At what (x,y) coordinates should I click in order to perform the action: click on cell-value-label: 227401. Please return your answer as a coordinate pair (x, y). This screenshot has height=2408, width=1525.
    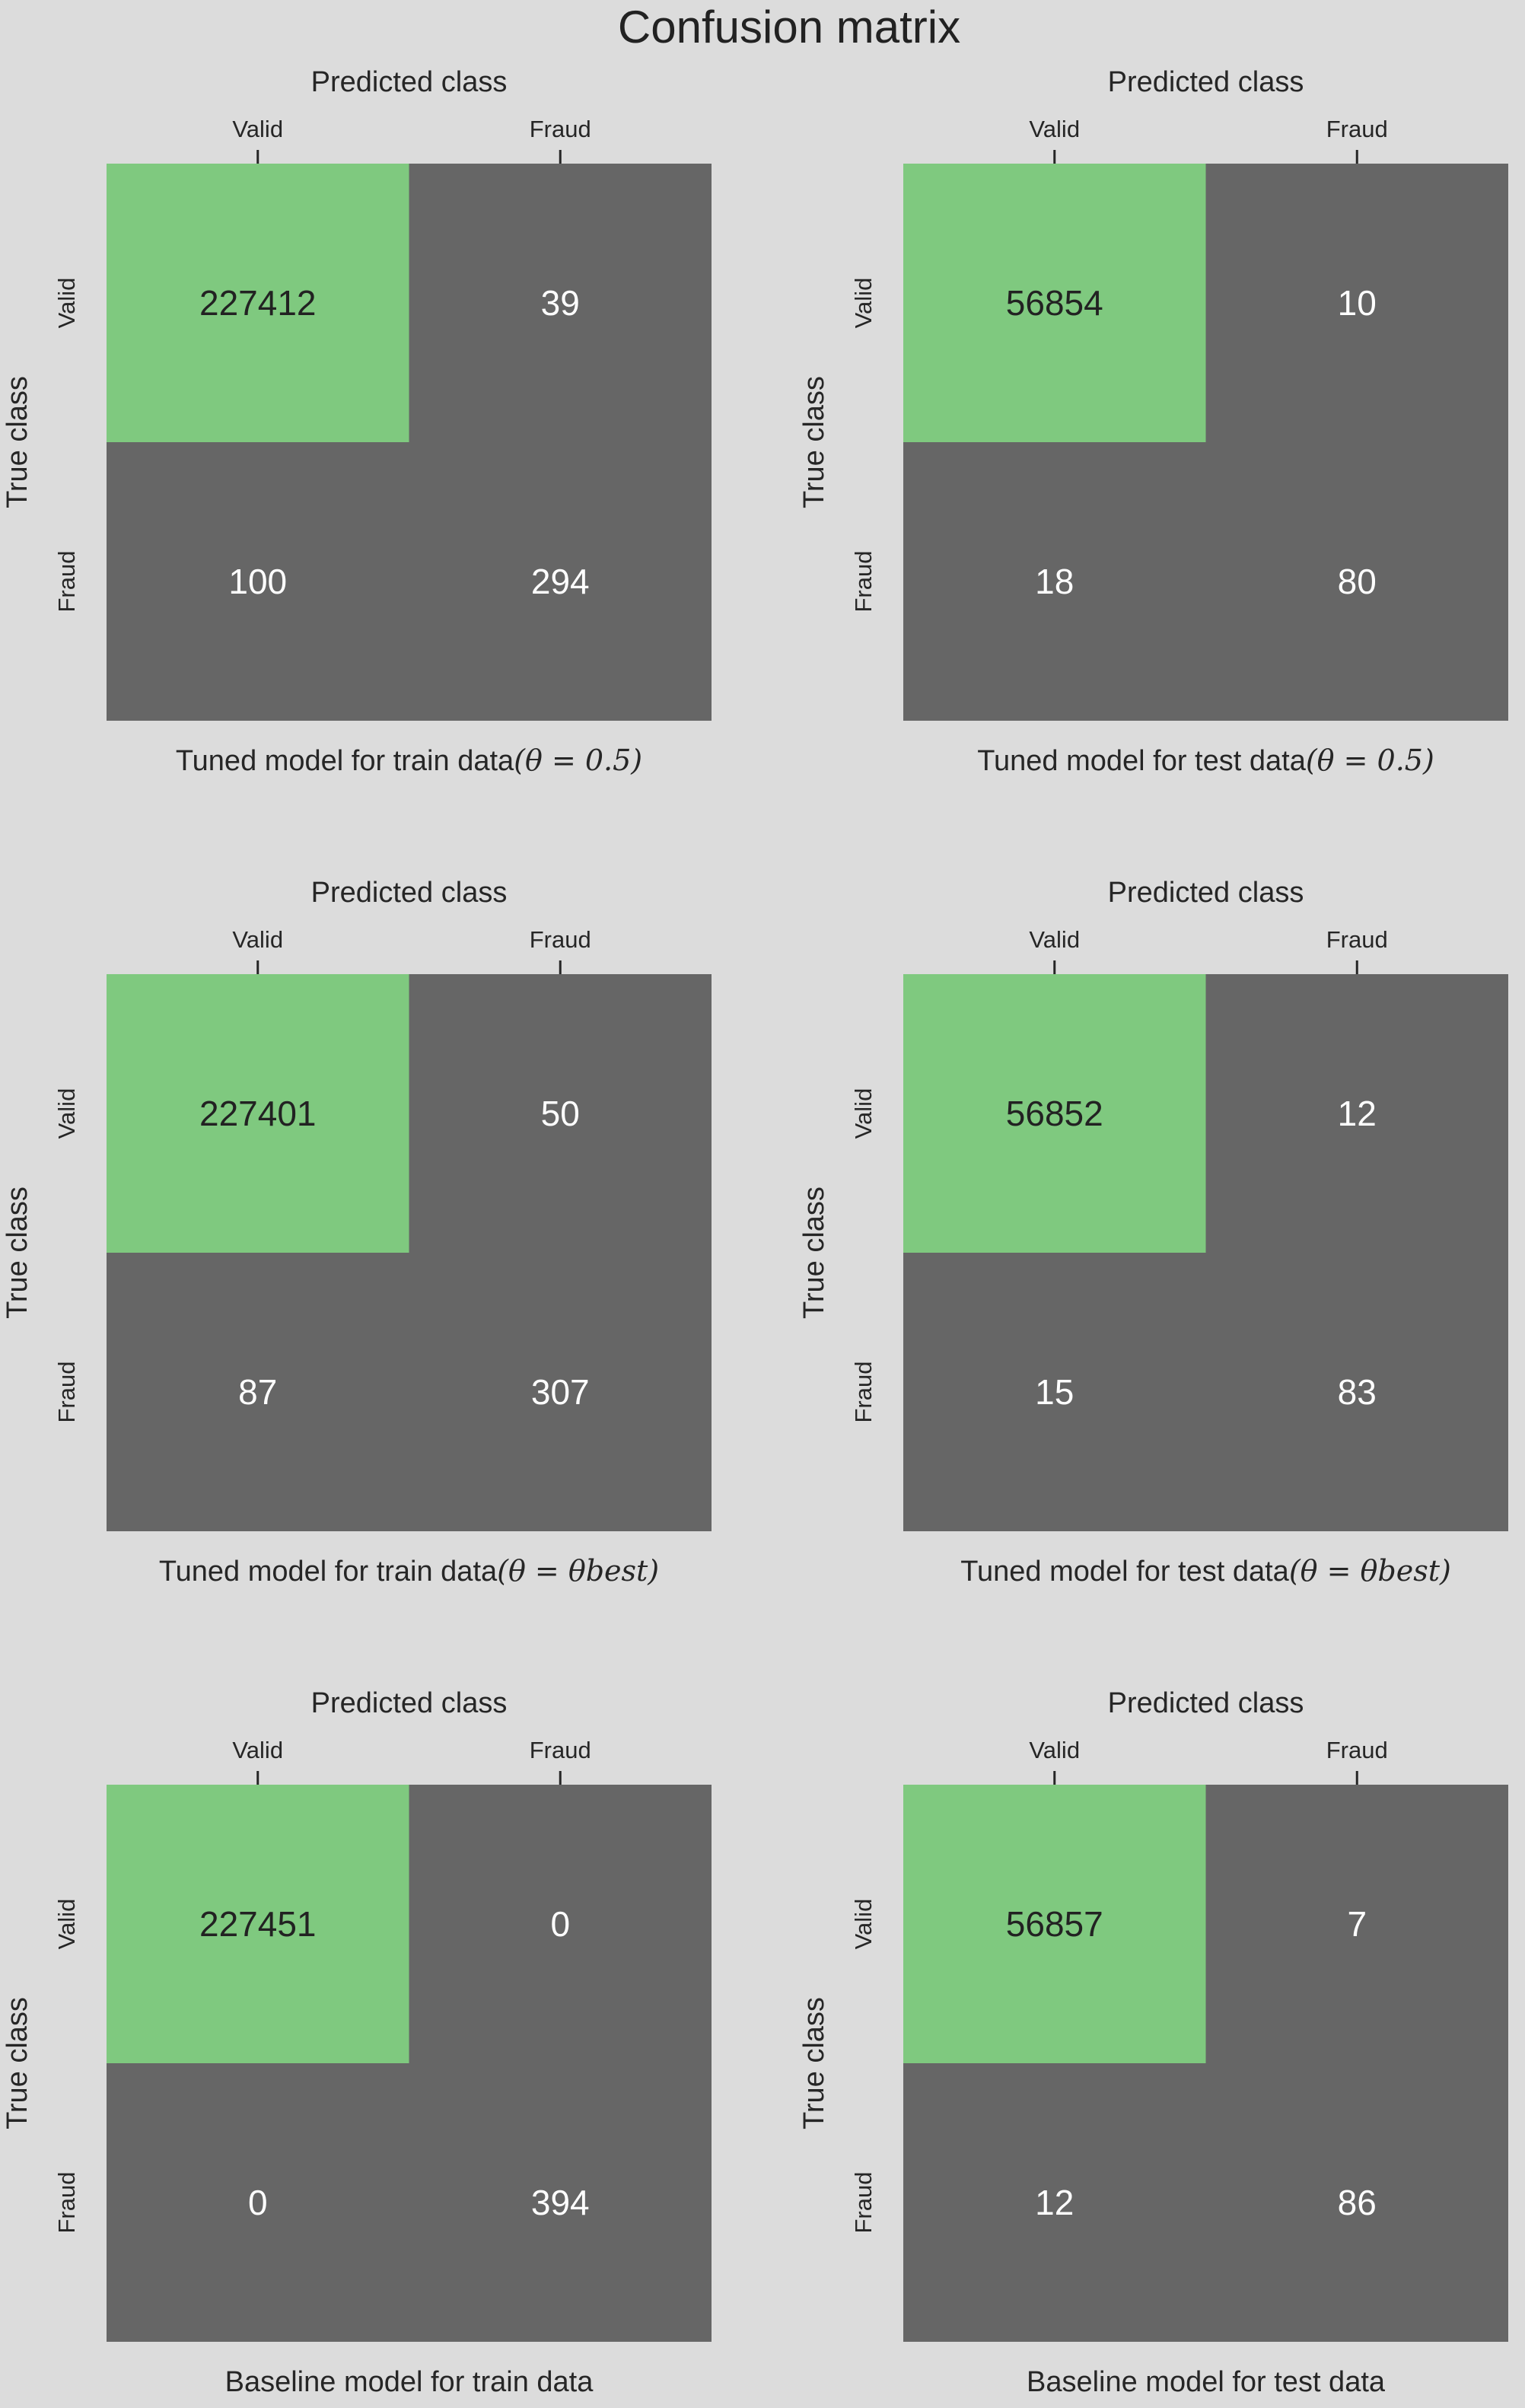
    Looking at the image, I should click on (258, 1113).